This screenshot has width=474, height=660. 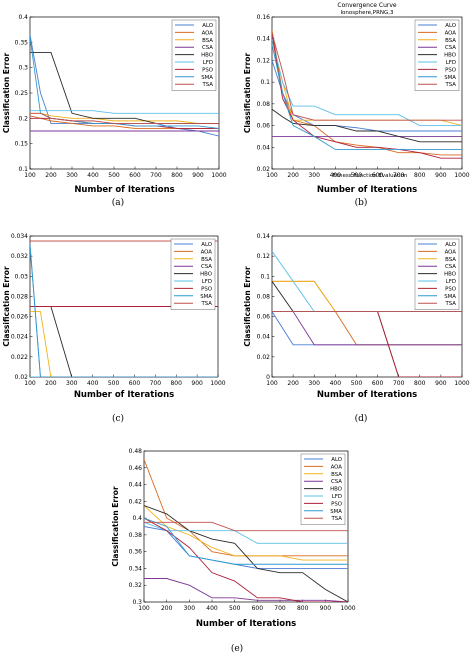 What do you see at coordinates (137, 602) in the screenshot?
I see `y-tick-label: 0.3` at bounding box center [137, 602].